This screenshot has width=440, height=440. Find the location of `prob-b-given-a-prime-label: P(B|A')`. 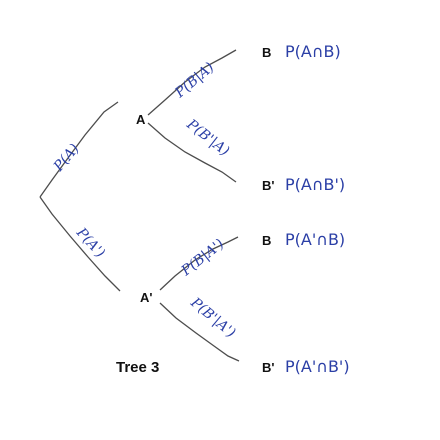

prob-b-given-a-prime-label: P(B|A') is located at coordinates (202, 258).